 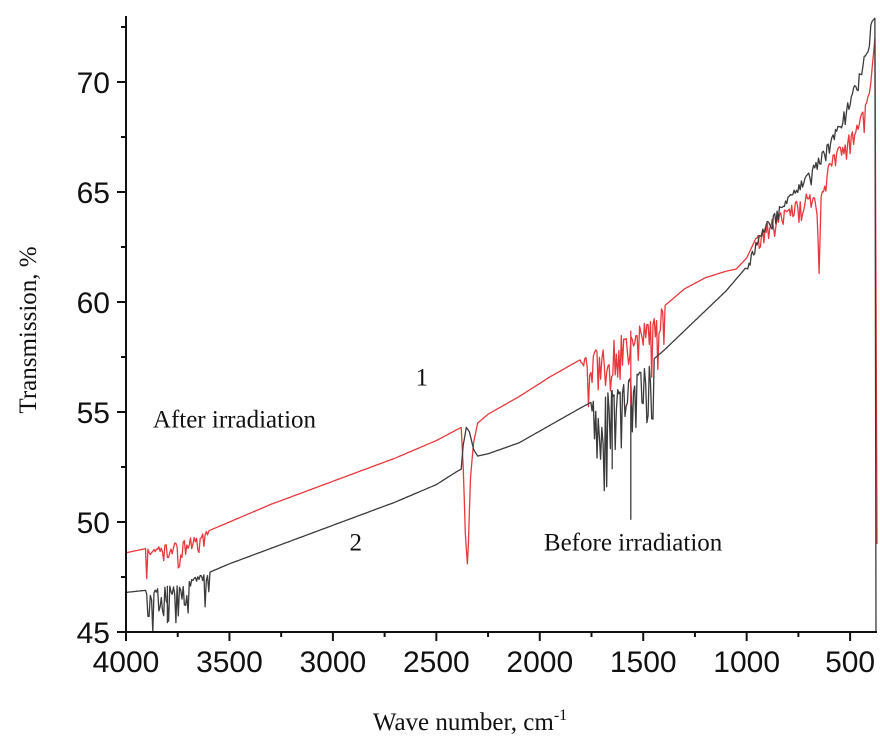 What do you see at coordinates (333, 662) in the screenshot?
I see `x-tick-label: 3000` at bounding box center [333, 662].